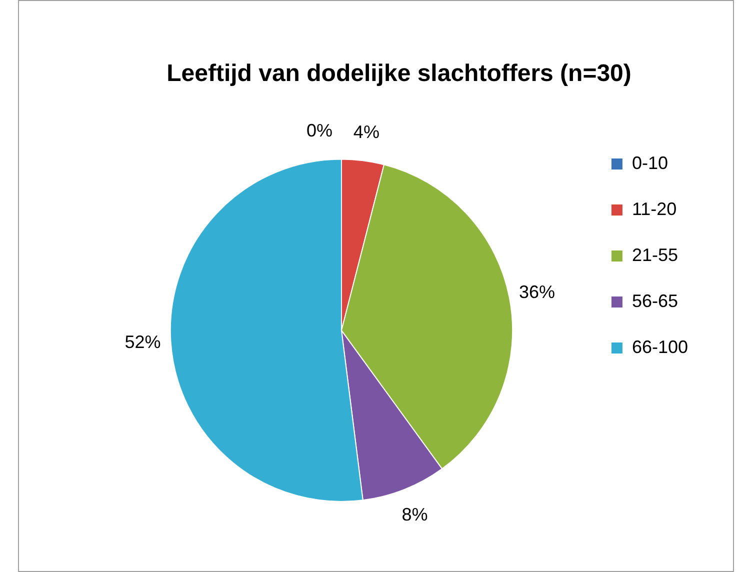 The height and width of the screenshot is (572, 738). I want to click on data-label: 4%, so click(366, 132).